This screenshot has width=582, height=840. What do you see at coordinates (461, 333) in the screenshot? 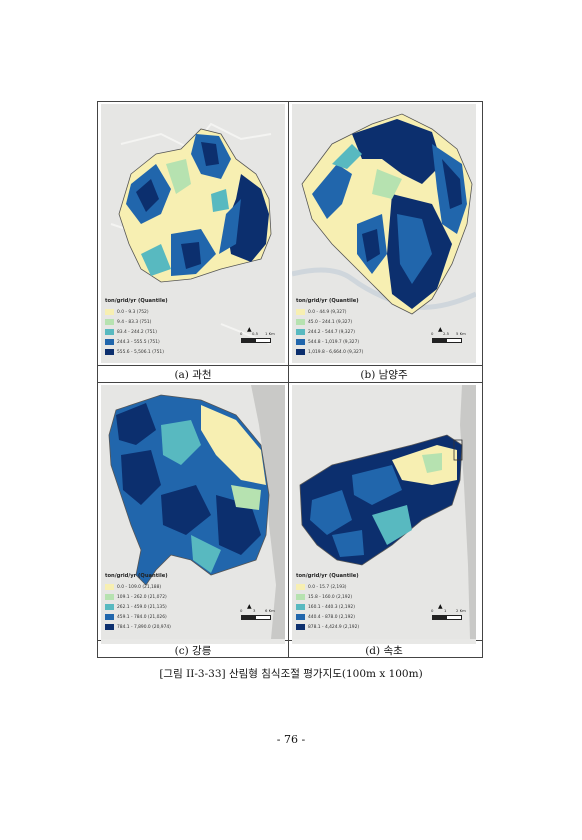
I see `scale-label-end: 5 Km` at bounding box center [461, 333].